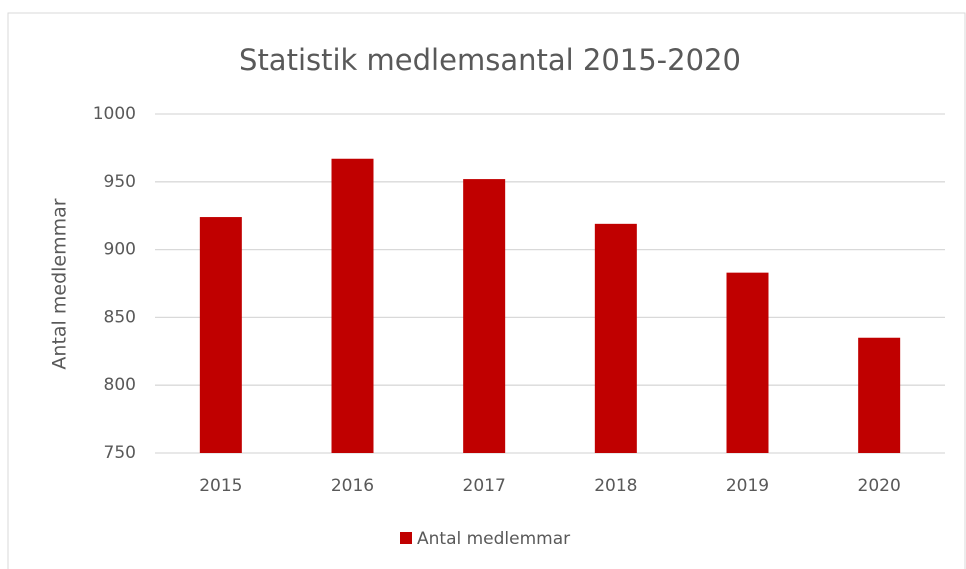  What do you see at coordinates (747, 486) in the screenshot?
I see `x-tick-label: 2019` at bounding box center [747, 486].